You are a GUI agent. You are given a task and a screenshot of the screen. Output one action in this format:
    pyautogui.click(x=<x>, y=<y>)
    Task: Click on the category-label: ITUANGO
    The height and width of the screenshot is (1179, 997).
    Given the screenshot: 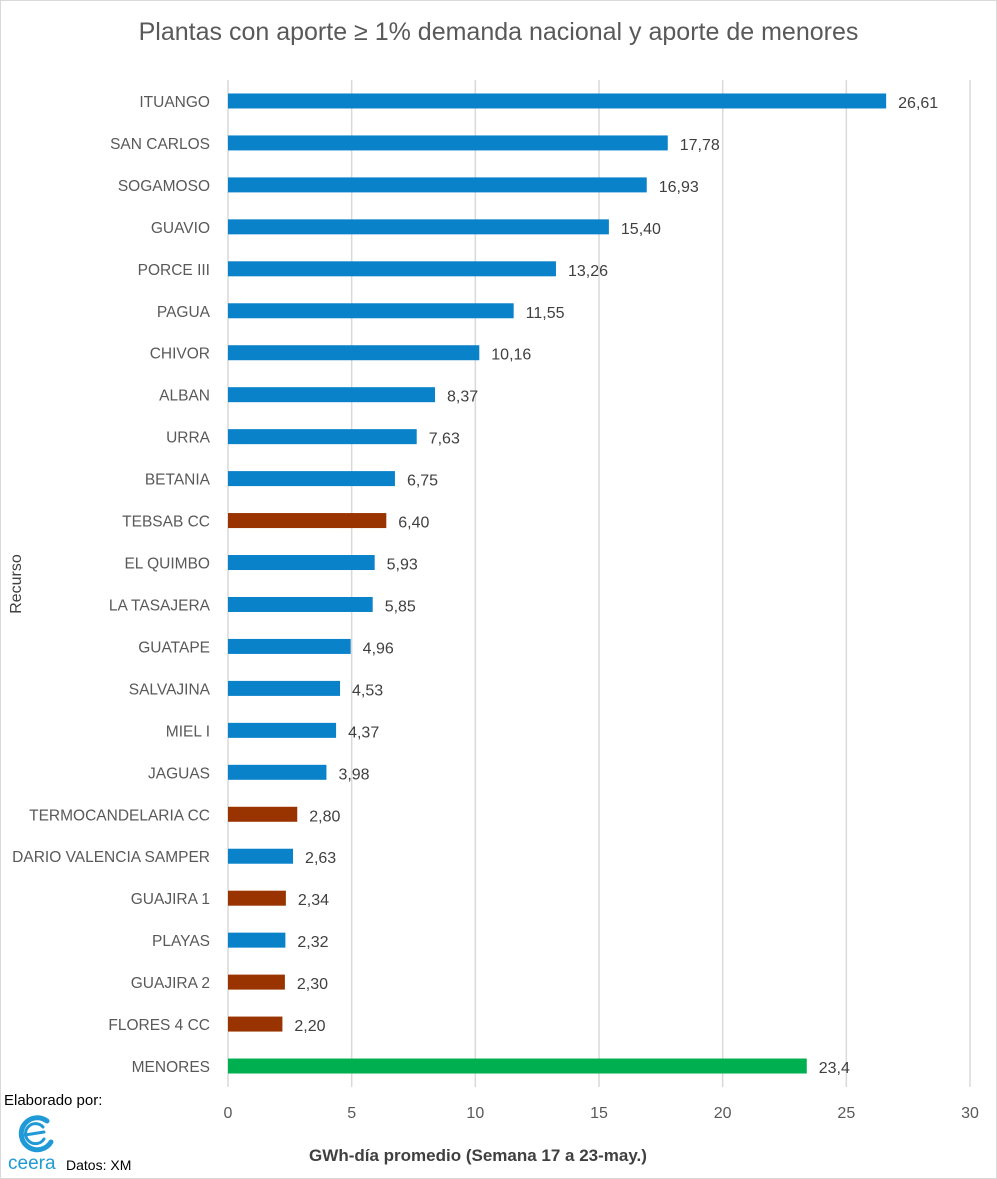 What is the action you would take?
    pyautogui.click(x=174, y=102)
    